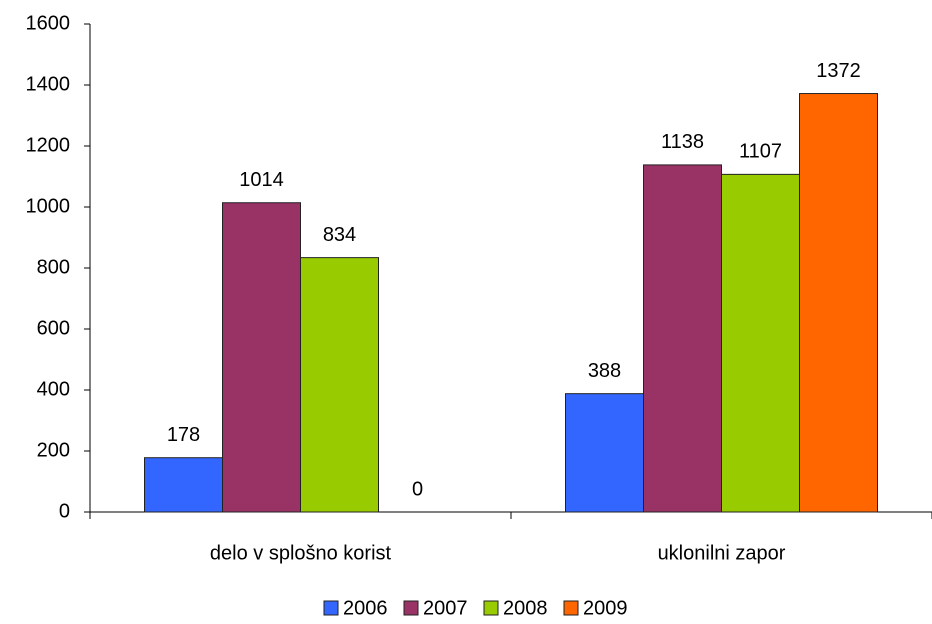 This screenshot has height=624, width=932. What do you see at coordinates (365, 608) in the screenshot?
I see `legend-label: 2006` at bounding box center [365, 608].